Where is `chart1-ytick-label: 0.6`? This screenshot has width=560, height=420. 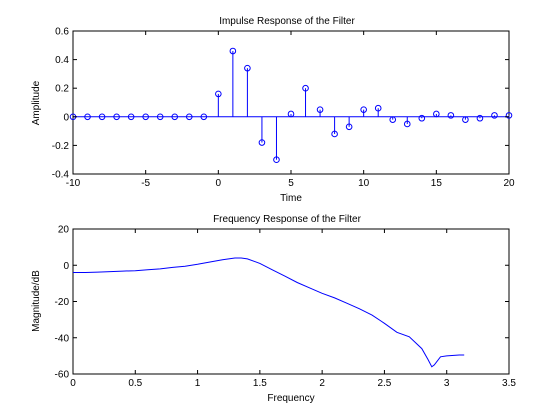
chart1-ytick-label: 0.6 is located at coordinates (62, 32).